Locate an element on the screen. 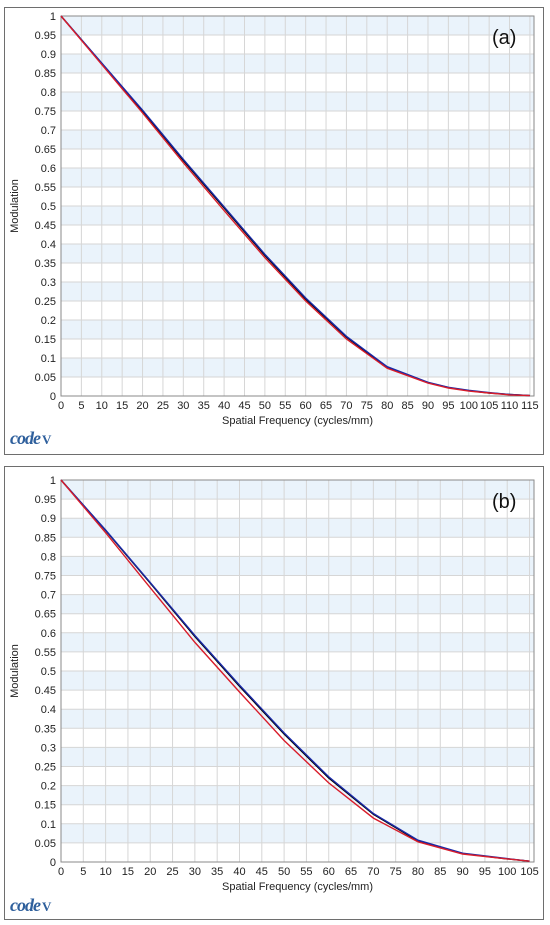 The width and height of the screenshot is (550, 925). y-tick-label: 0.95 is located at coordinates (45, 36).